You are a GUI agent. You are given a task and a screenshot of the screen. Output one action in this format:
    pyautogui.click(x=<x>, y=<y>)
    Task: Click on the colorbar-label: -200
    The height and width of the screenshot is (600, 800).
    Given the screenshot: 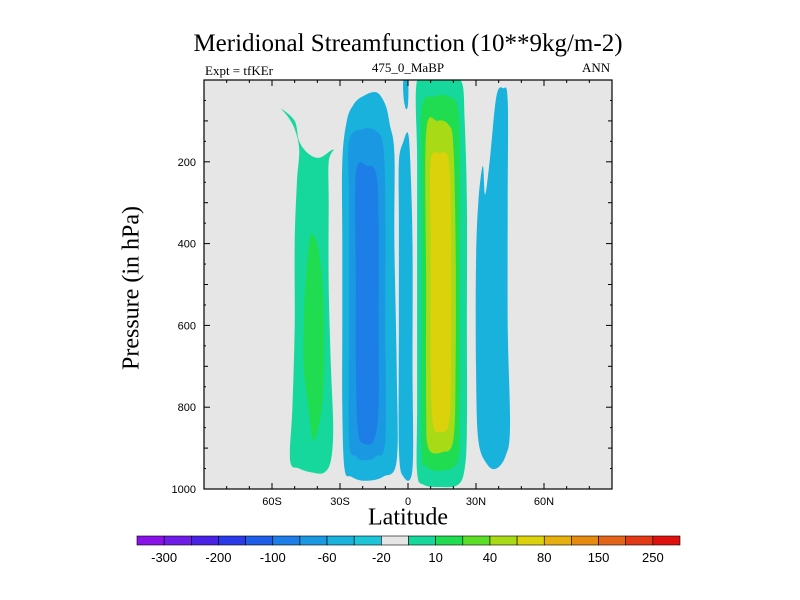 What is the action you would take?
    pyautogui.click(x=218, y=557)
    